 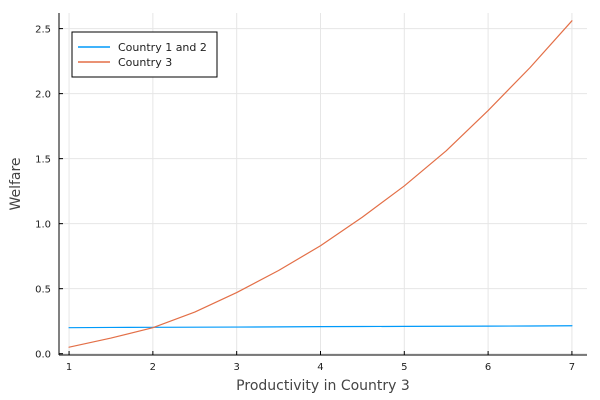 What do you see at coordinates (43, 290) in the screenshot?
I see `y-tick-label: 0.5` at bounding box center [43, 290].